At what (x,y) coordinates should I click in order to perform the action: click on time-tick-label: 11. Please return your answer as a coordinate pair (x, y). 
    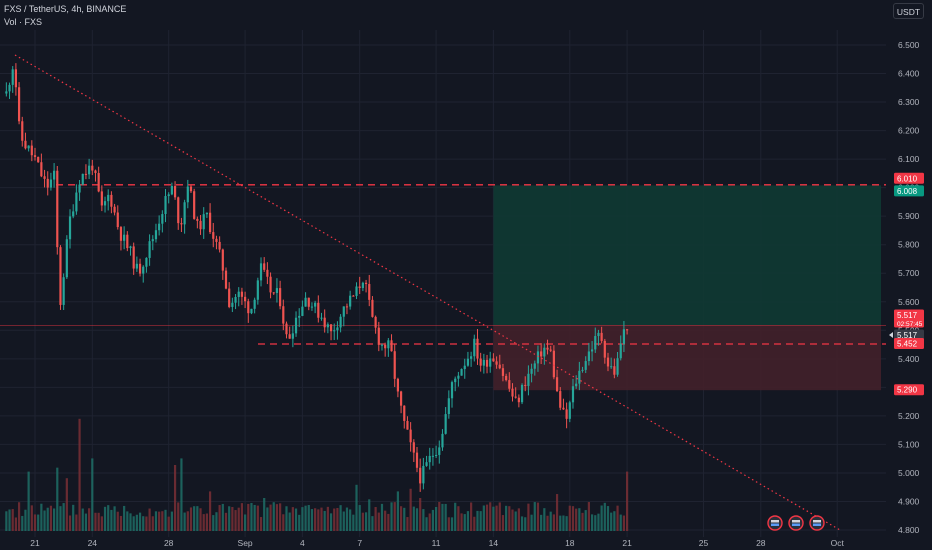
    Looking at the image, I should click on (436, 543).